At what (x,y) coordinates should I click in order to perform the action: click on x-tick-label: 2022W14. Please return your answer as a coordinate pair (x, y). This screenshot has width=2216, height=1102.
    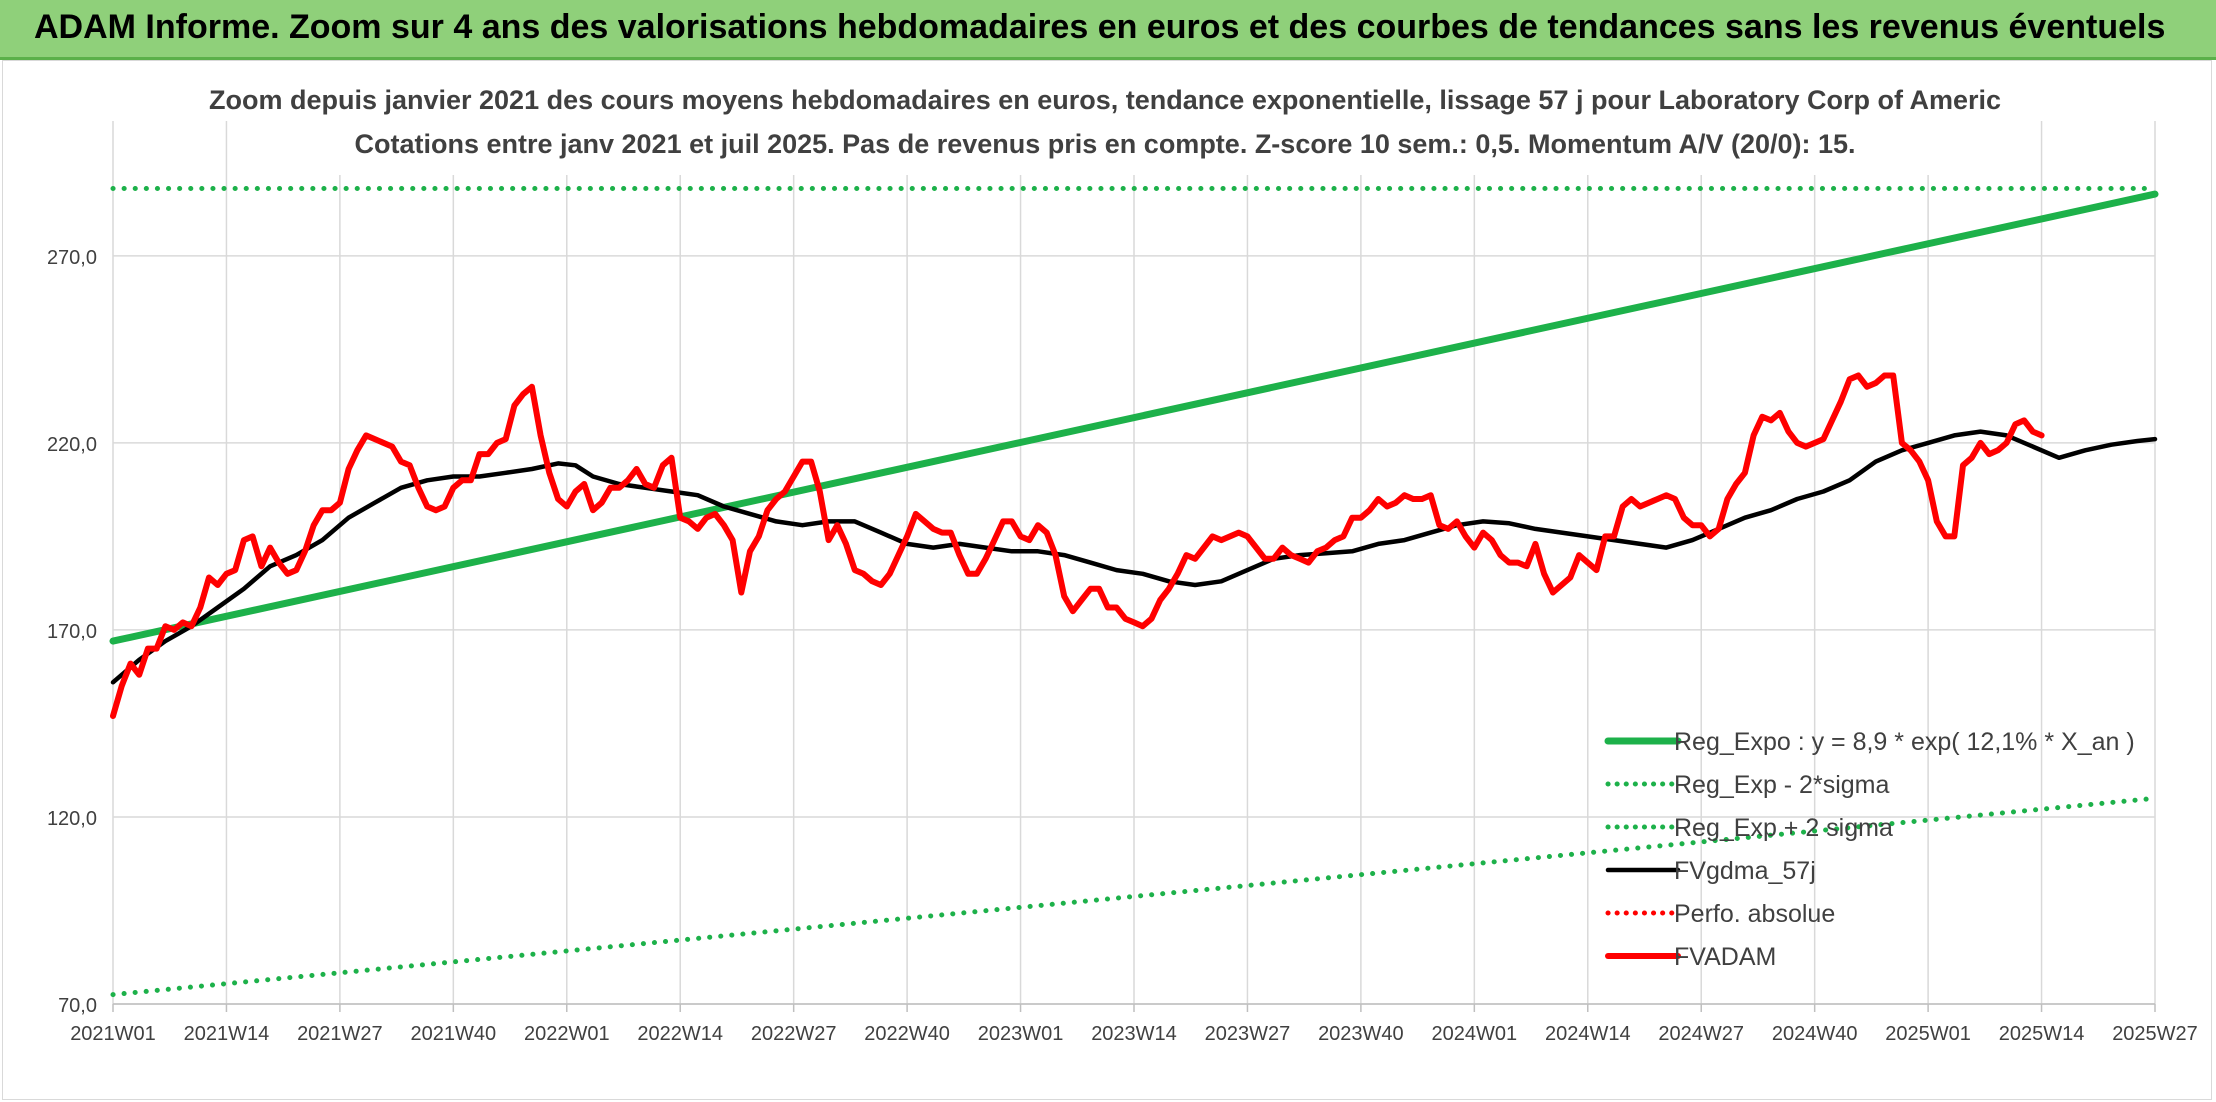
    Looking at the image, I should click on (680, 1034).